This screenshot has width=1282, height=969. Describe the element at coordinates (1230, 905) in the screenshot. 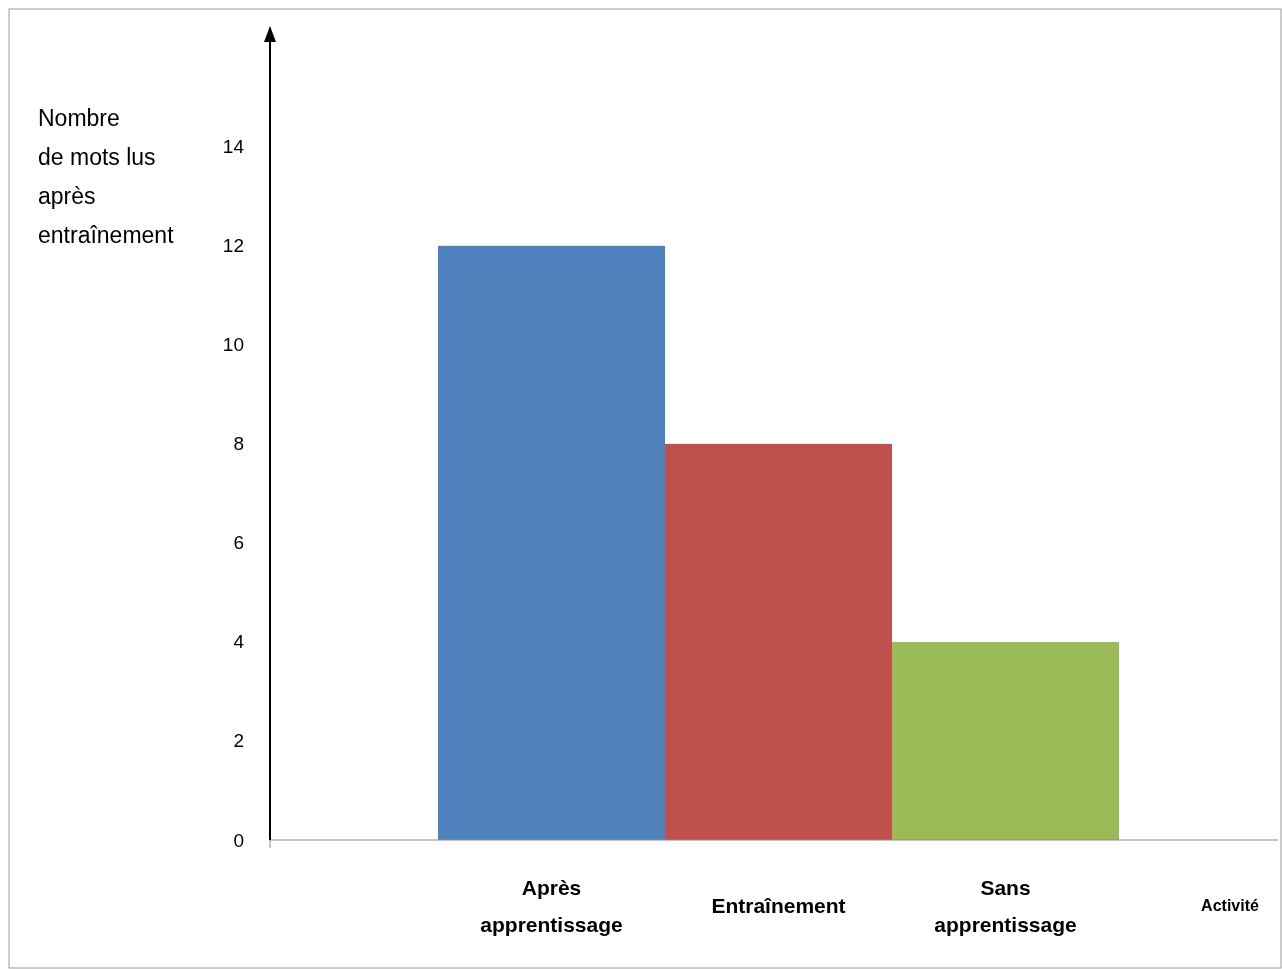

I see `x-axis-title: Activité` at that location.